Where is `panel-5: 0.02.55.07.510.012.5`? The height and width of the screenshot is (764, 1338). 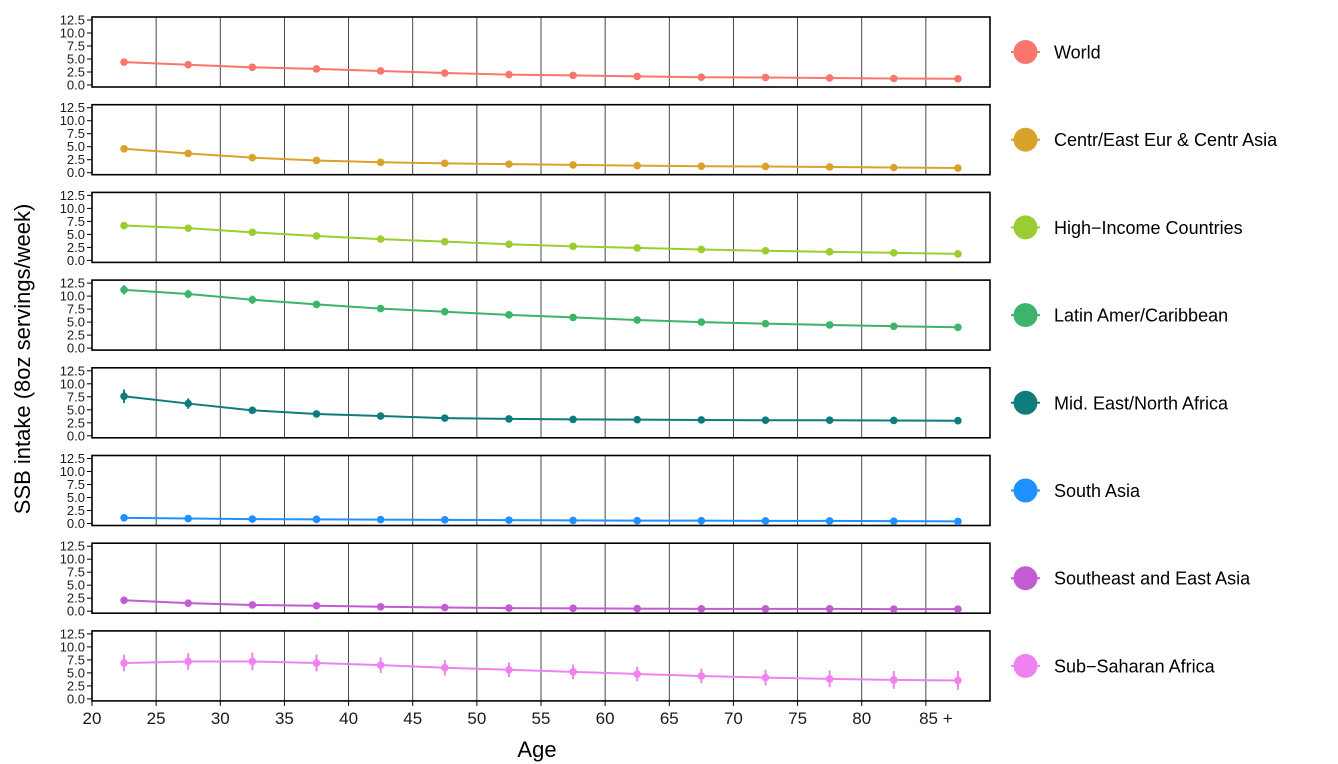
panel-5: 0.02.55.07.510.012.5 is located at coordinates (525, 491).